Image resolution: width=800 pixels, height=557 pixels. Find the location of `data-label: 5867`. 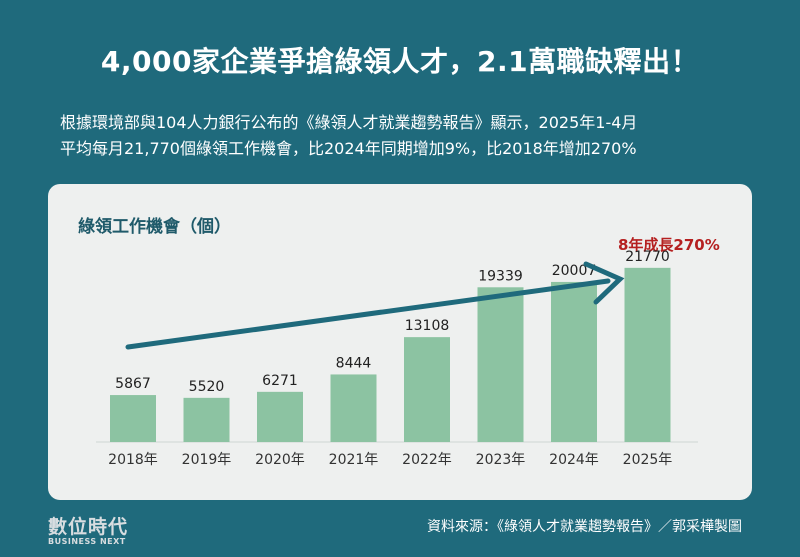

data-label: 5867 is located at coordinates (133, 384).